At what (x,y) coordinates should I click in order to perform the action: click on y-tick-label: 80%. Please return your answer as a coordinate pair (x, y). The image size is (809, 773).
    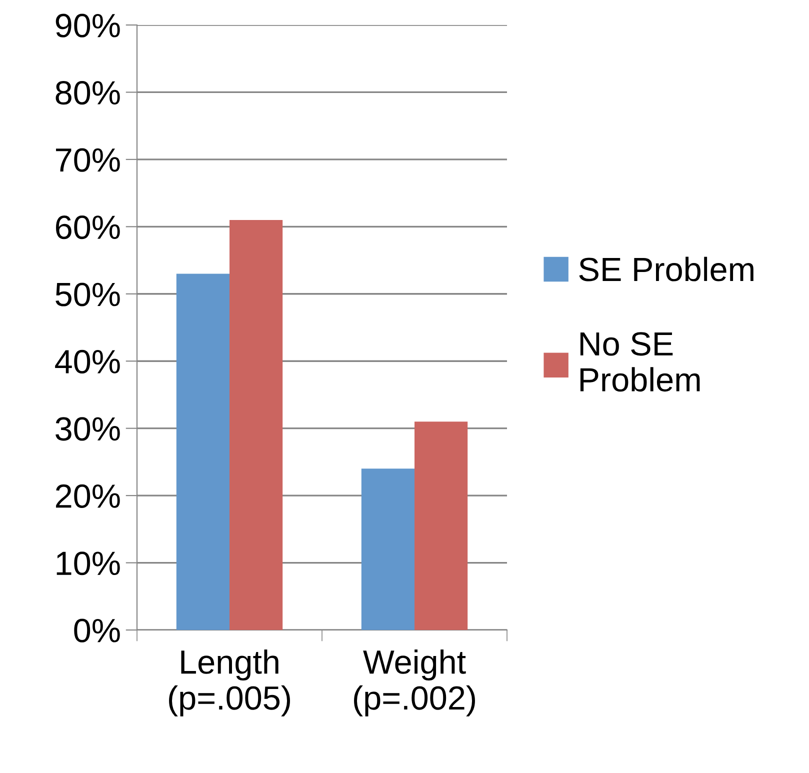
    Looking at the image, I should click on (88, 93).